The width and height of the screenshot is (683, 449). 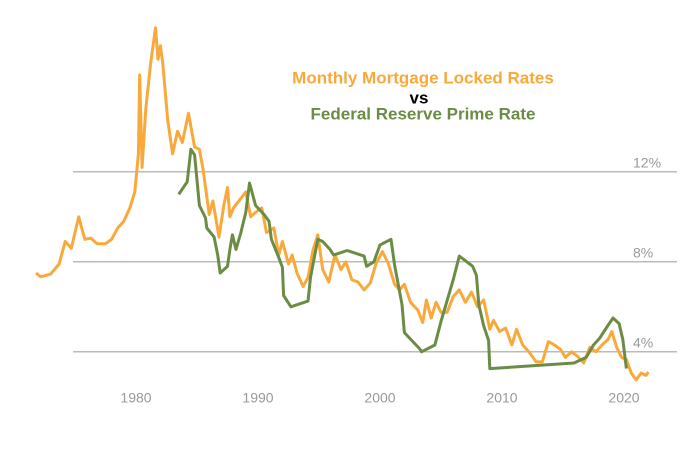 What do you see at coordinates (257, 398) in the screenshot?
I see `x-tick-label: 1990` at bounding box center [257, 398].